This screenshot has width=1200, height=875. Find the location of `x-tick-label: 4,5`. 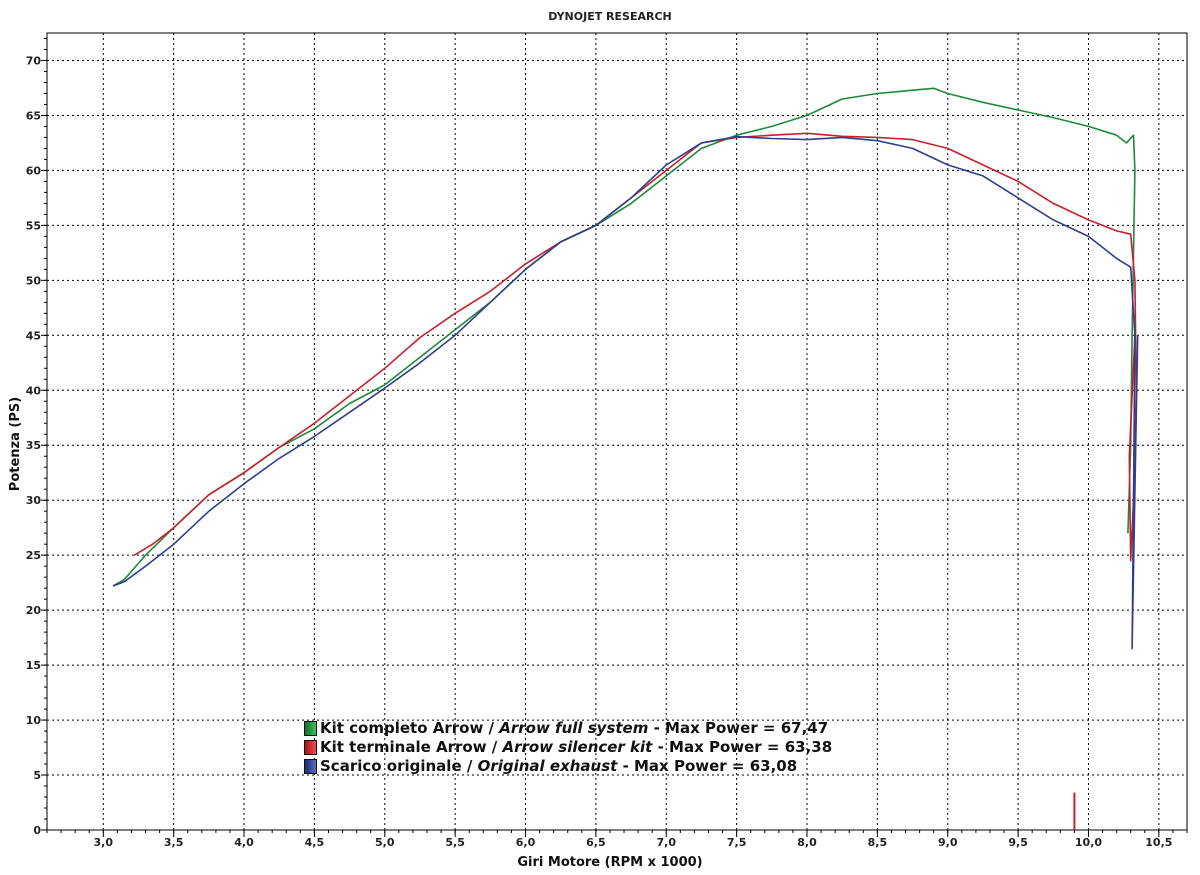

x-tick-label: 4,5 is located at coordinates (315, 842).